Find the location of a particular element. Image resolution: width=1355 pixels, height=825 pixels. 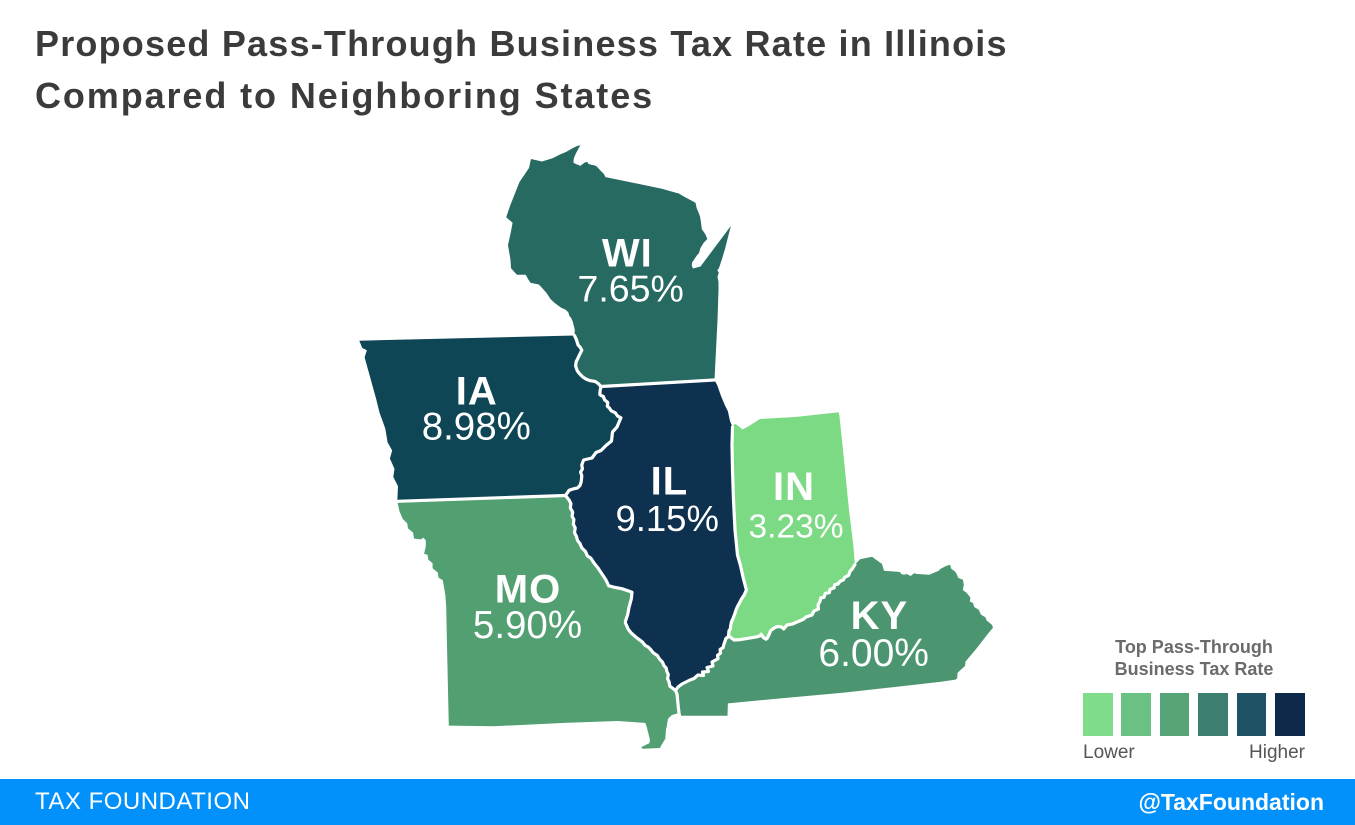

svg-text: WI is located at coordinates (627, 253).